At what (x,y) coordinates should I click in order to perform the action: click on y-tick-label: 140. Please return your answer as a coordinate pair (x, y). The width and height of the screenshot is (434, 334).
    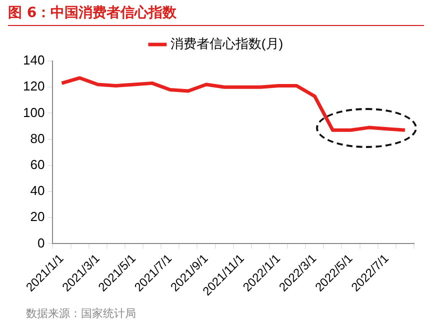
    Looking at the image, I should click on (33, 60).